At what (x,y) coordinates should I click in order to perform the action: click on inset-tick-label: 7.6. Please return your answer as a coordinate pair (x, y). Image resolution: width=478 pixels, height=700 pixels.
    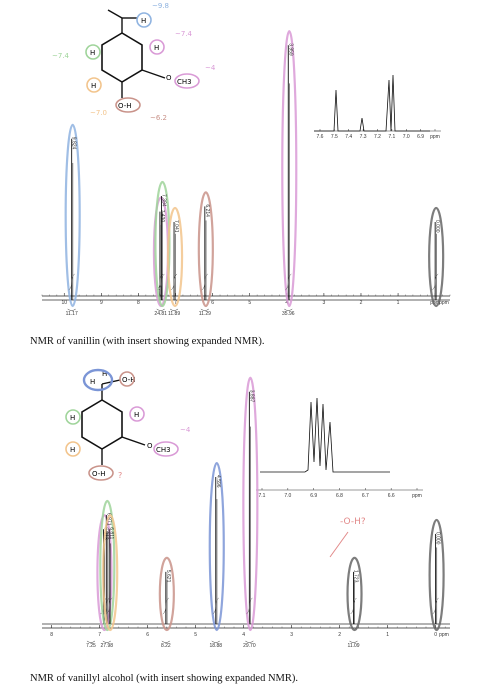
    Looking at the image, I should click on (320, 137).